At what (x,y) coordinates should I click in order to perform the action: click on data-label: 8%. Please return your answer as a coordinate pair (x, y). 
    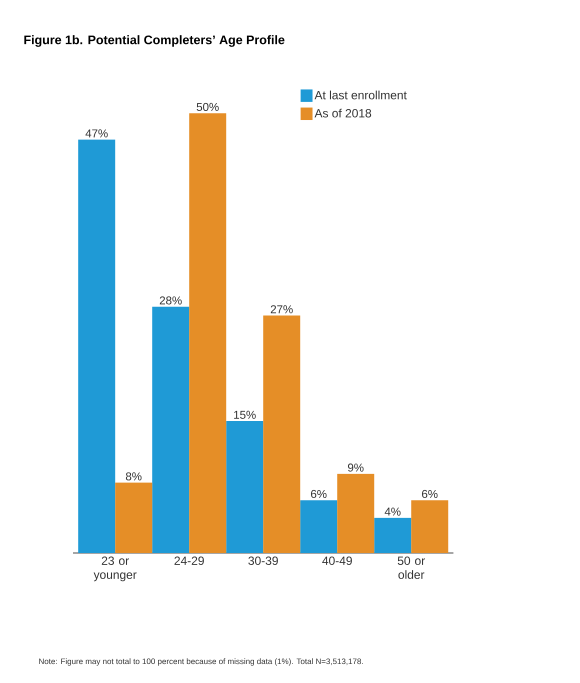
    Looking at the image, I should click on (134, 476).